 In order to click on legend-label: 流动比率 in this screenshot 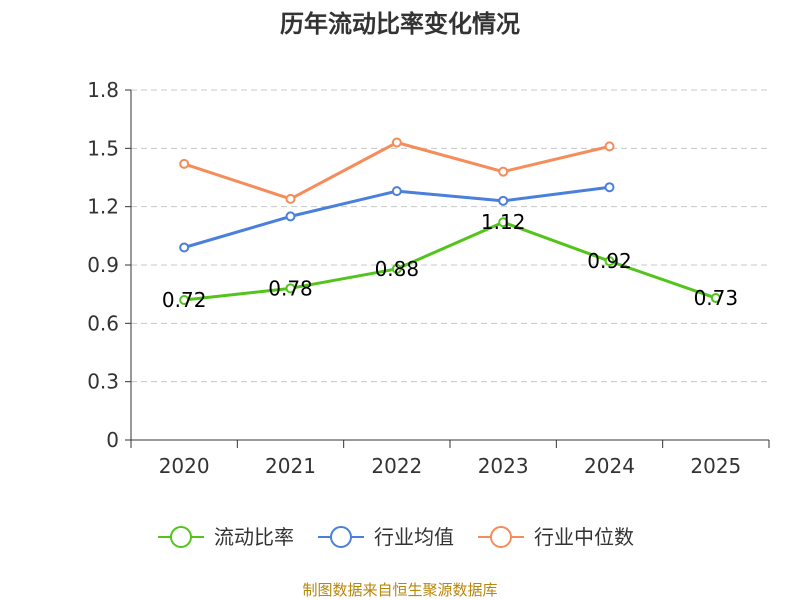, I will do `click(254, 537)`.